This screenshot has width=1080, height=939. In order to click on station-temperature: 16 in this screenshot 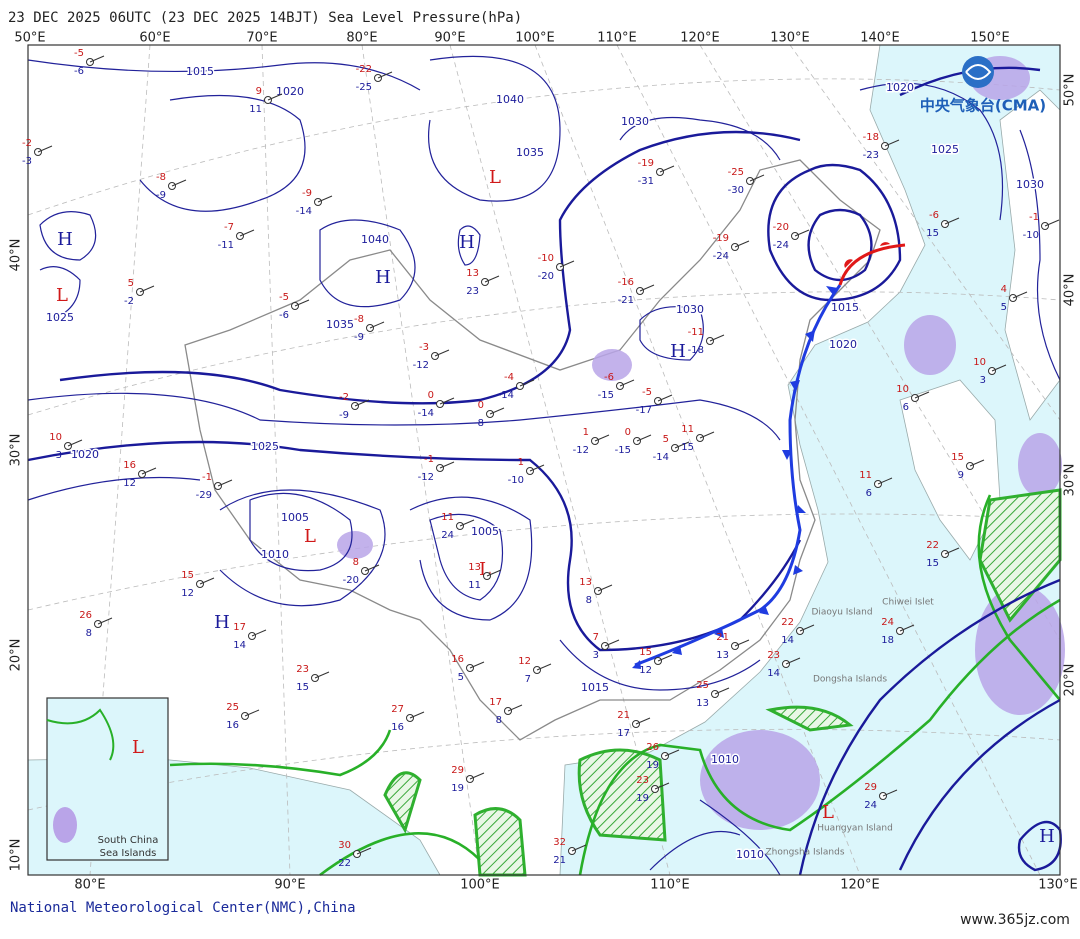, I will do `click(129, 465)`.